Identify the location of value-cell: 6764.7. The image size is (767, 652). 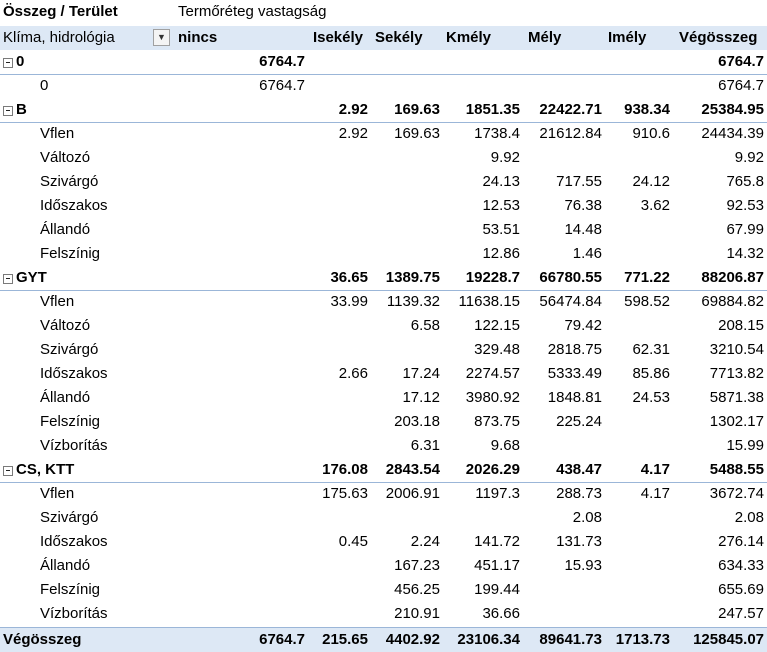
(741, 85).